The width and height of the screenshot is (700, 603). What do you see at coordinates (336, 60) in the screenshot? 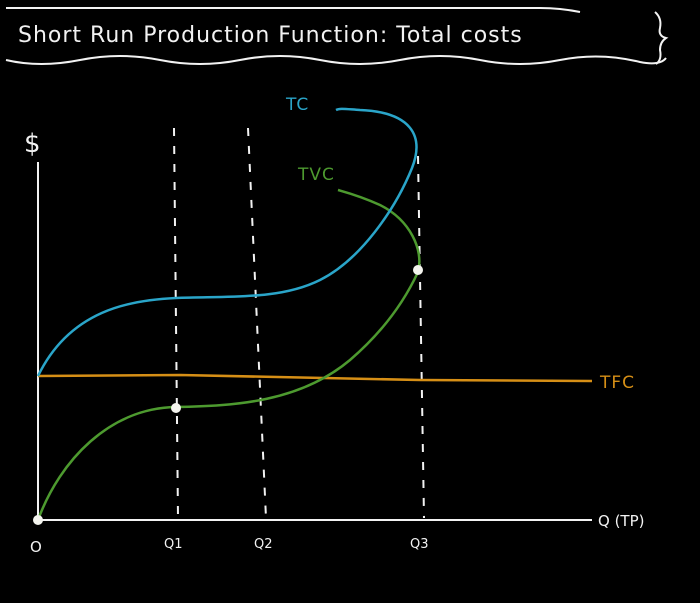
I see `title-box-bottom` at bounding box center [336, 60].